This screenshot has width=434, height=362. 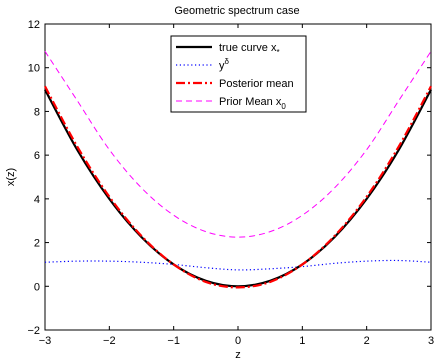 I want to click on legend-label-text: Posterior mean, so click(x=256, y=84).